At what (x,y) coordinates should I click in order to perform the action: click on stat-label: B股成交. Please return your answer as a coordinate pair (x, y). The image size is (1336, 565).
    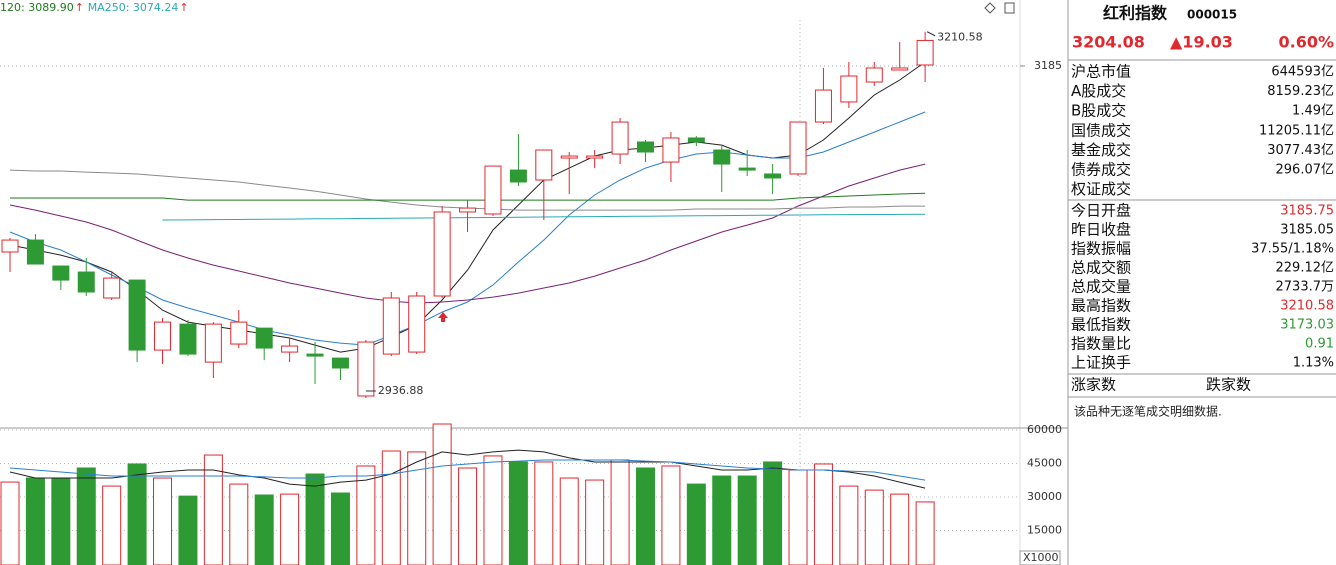
    Looking at the image, I should click on (1098, 111).